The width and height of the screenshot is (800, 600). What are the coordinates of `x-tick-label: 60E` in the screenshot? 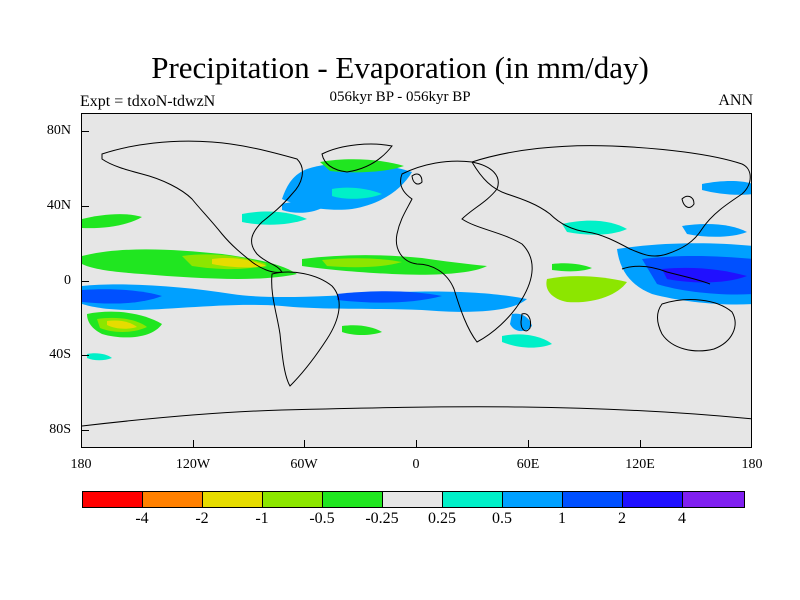 It's located at (528, 464).